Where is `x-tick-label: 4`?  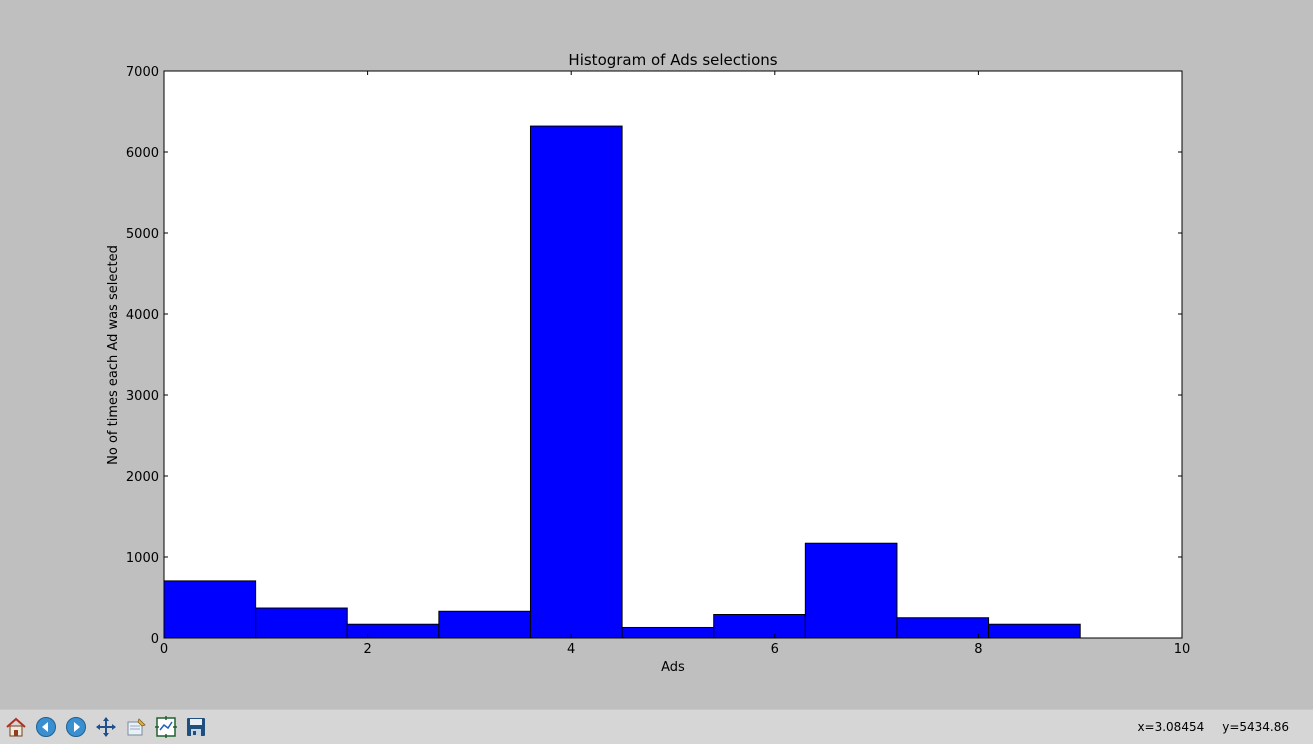
x-tick-label: 4 is located at coordinates (571, 649).